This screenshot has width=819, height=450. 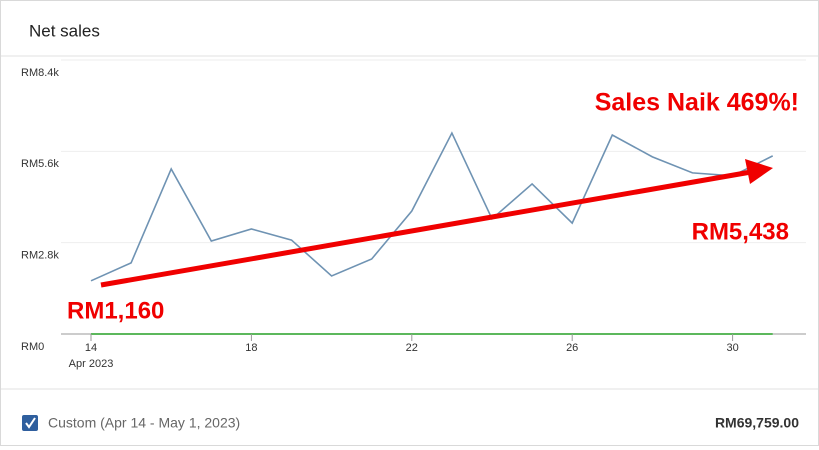 What do you see at coordinates (91, 348) in the screenshot?
I see `x-tick-label: 14` at bounding box center [91, 348].